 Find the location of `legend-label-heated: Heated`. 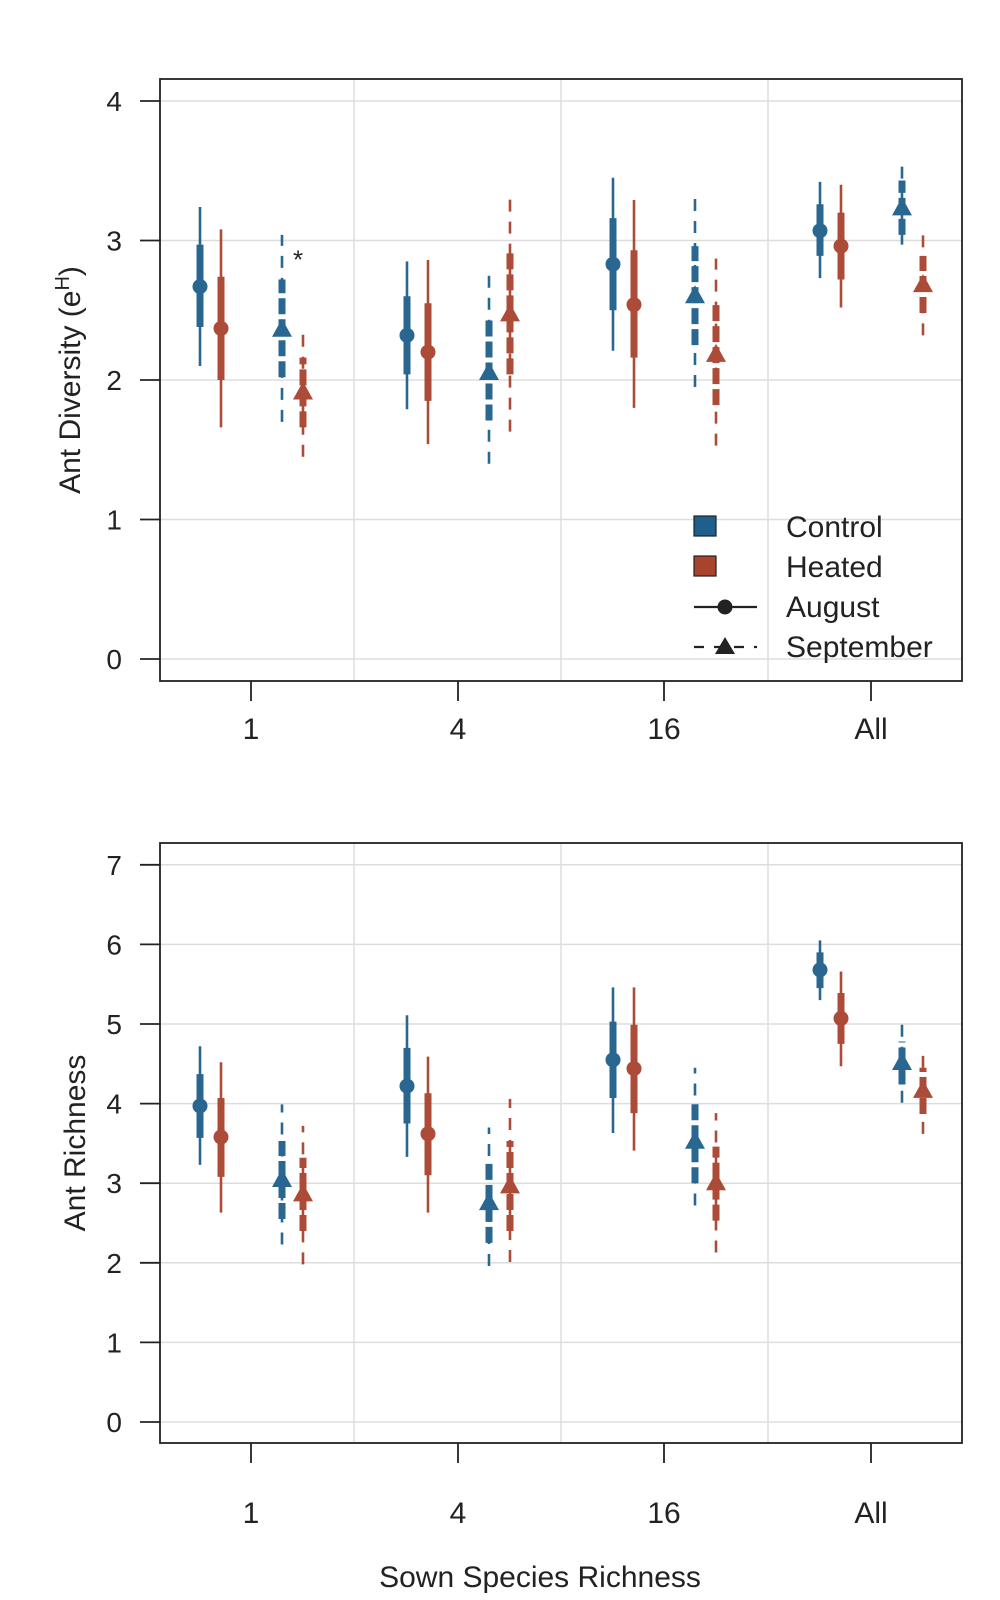

legend-label-heated: Heated is located at coordinates (834, 567).